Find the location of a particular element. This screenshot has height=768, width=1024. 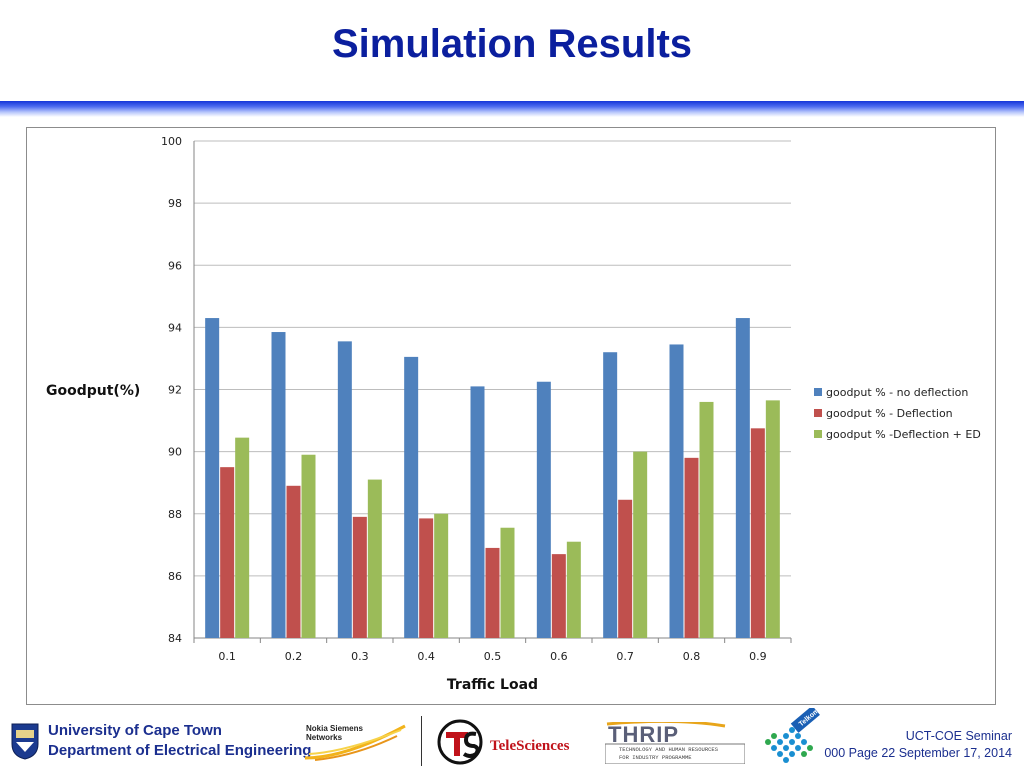

thrip-logo-icon is located at coordinates (675, 743).